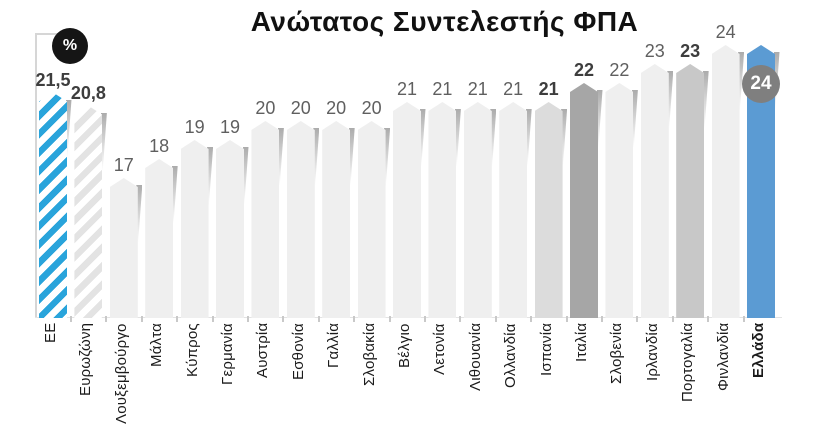 The height and width of the screenshot is (446, 817). I want to click on bar-value-label: 17, so click(123, 165).